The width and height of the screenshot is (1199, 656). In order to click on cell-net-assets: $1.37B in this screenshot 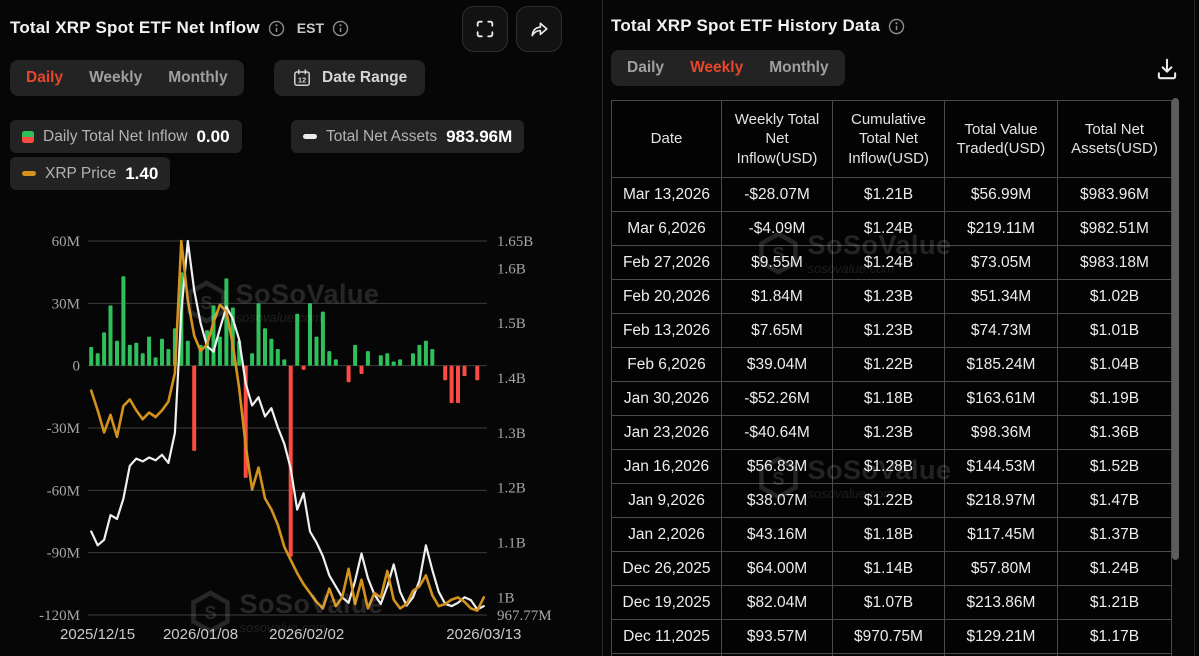, I will do `click(1114, 534)`.